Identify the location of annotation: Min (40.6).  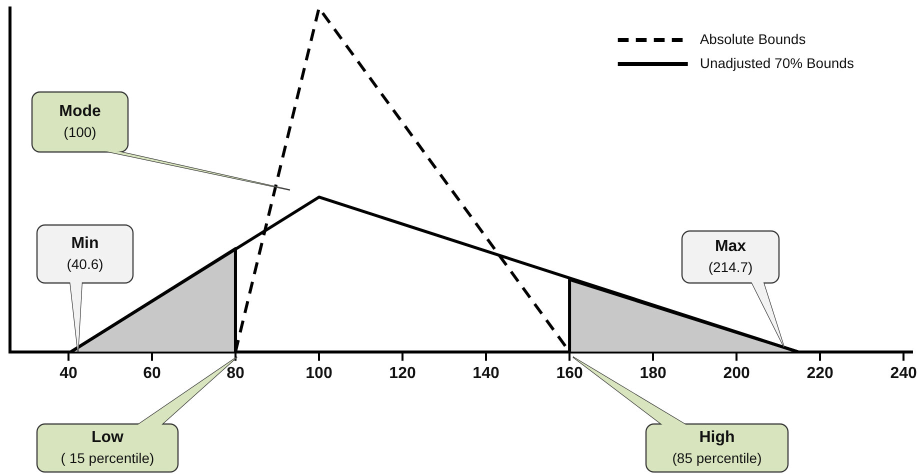
(85, 254).